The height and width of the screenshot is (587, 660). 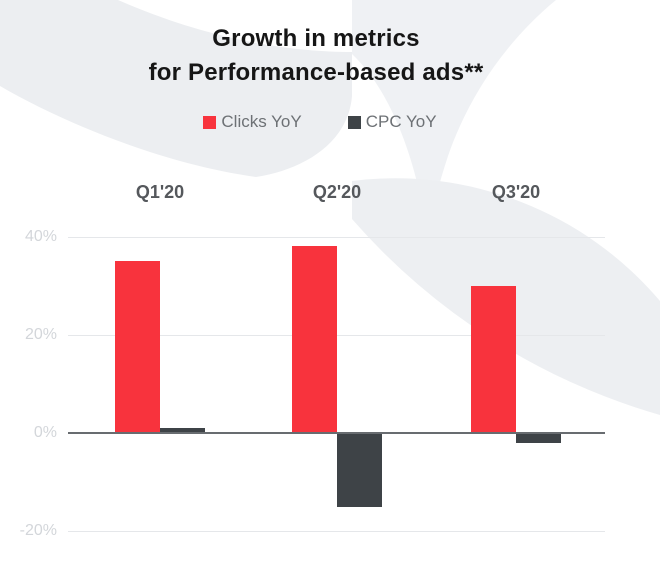 What do you see at coordinates (261, 121) in the screenshot?
I see `legend-label-clicks-yoy: Clicks YoY` at bounding box center [261, 121].